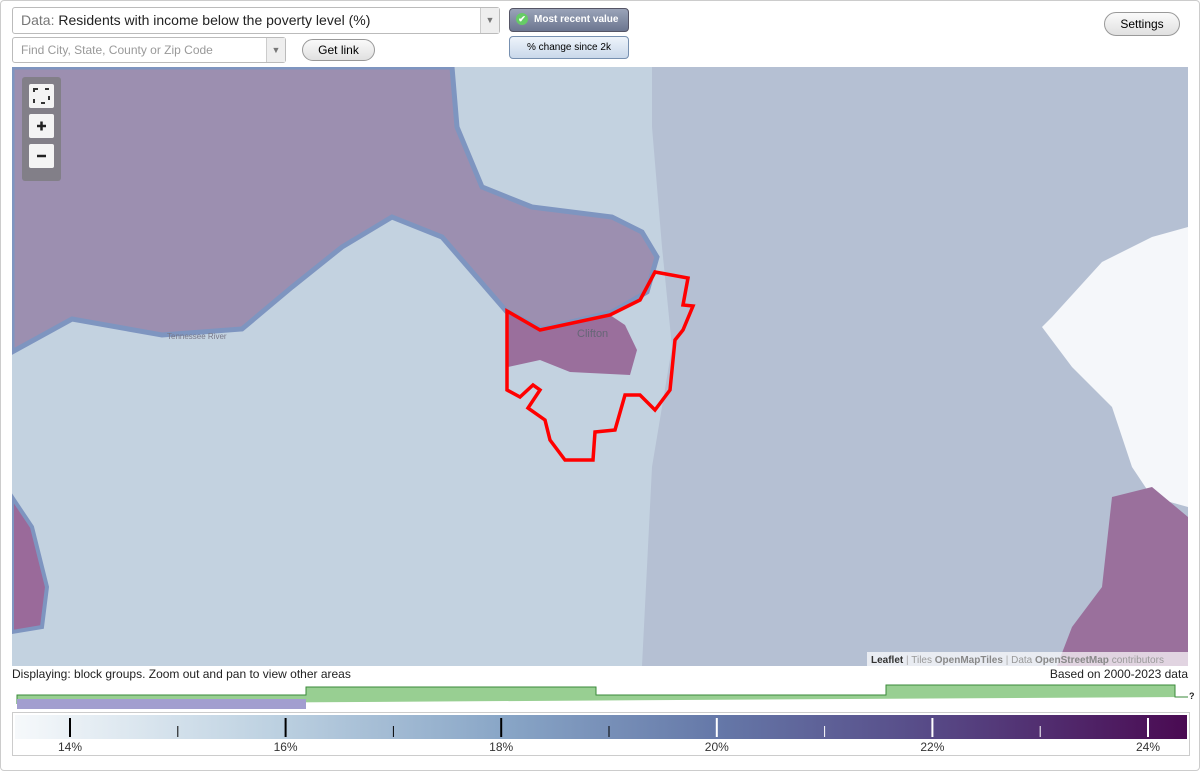 The height and width of the screenshot is (771, 1200). Describe the element at coordinates (1148, 747) in the screenshot. I see `legend-label: 24%` at that location.